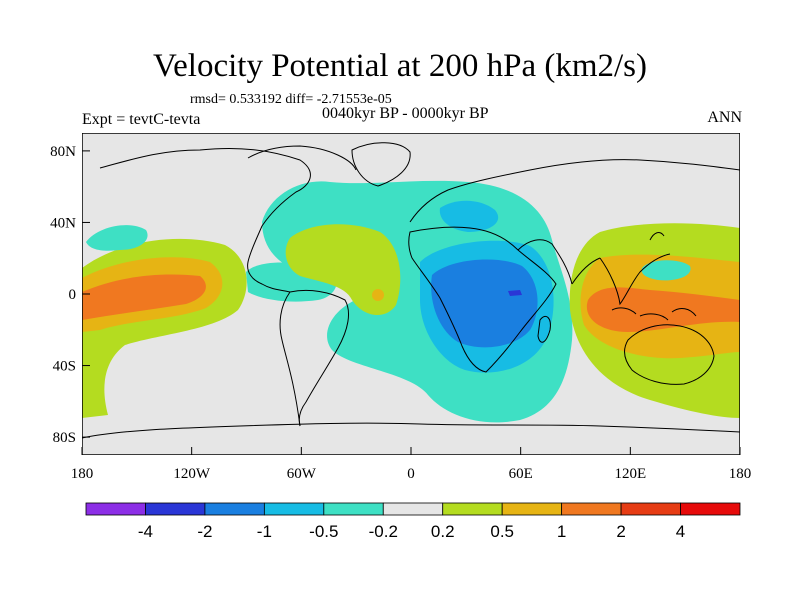  What do you see at coordinates (521, 474) in the screenshot?
I see `x-tick-label: 60E` at bounding box center [521, 474].